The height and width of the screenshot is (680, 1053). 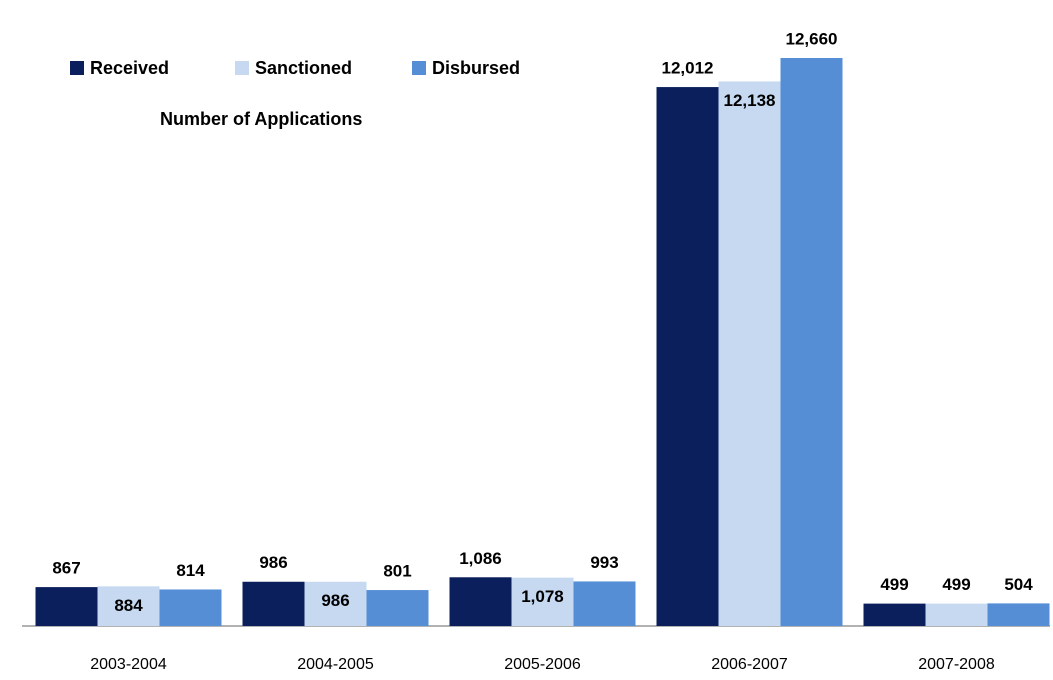 I want to click on value-label: 993, so click(x=604, y=562).